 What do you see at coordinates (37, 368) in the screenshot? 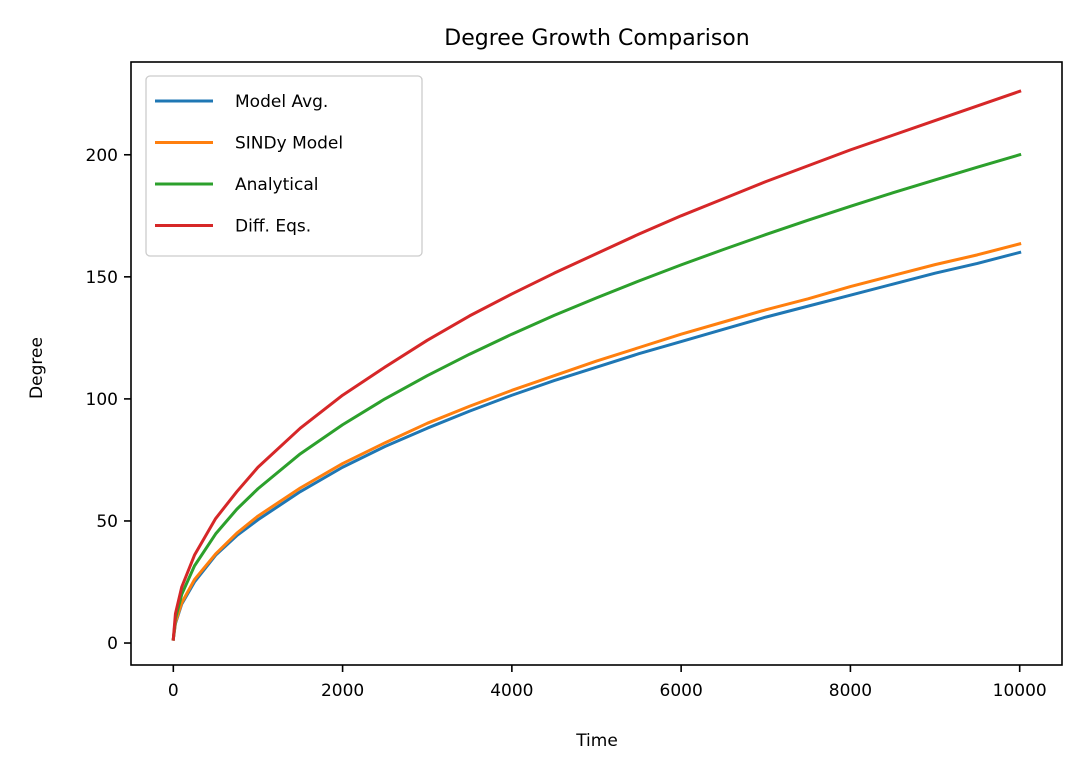
I see `y-axis-label: Degree` at bounding box center [37, 368].